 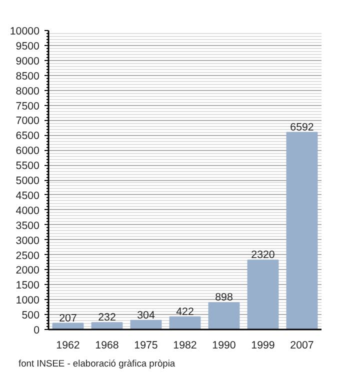 What do you see at coordinates (28, 270) in the screenshot?
I see `y-tick-label: 2000` at bounding box center [28, 270].